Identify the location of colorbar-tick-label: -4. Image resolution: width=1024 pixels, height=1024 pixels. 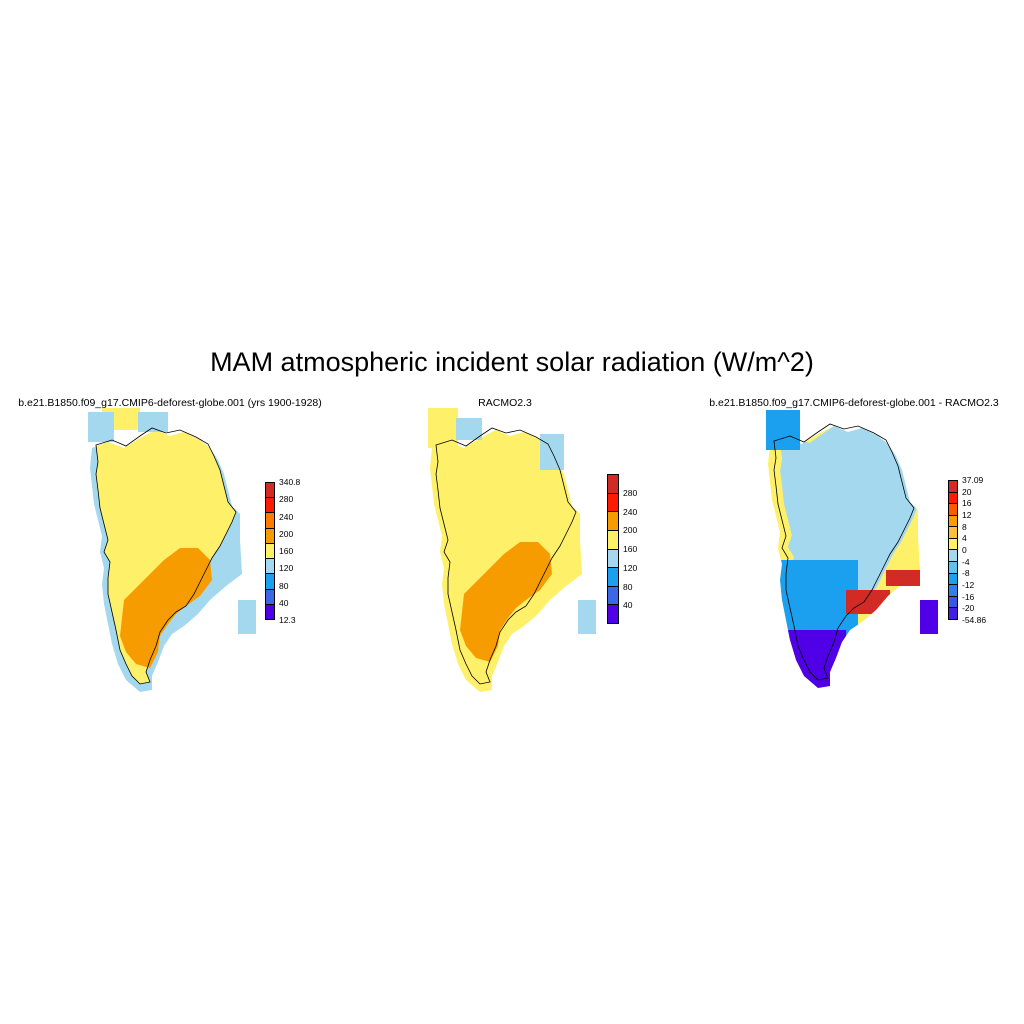
(966, 561).